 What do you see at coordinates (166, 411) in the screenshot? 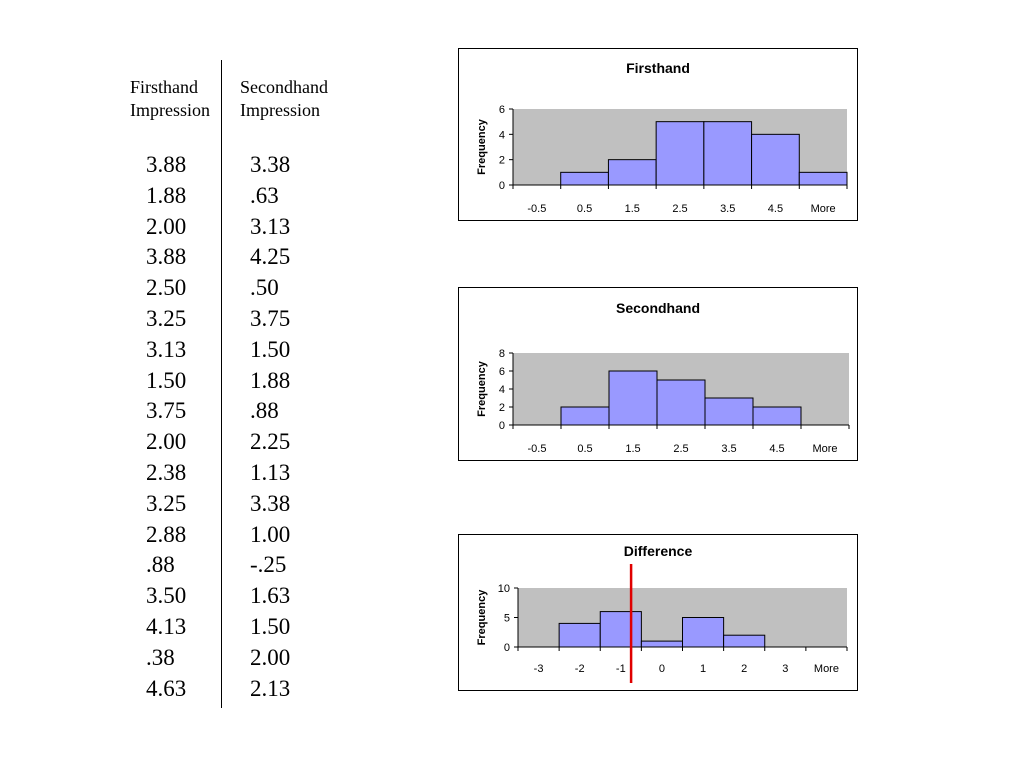
I see `firsthand-value: 3.75` at bounding box center [166, 411].